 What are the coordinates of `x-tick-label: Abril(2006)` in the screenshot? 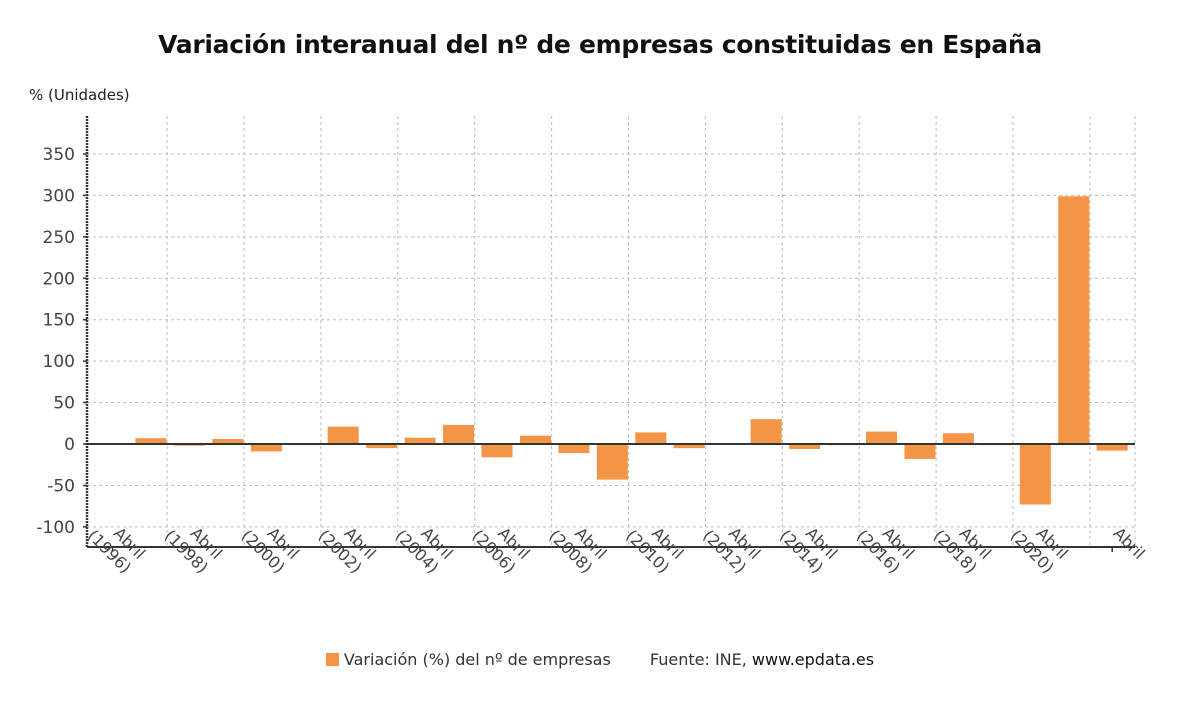 It's located at (500, 550).